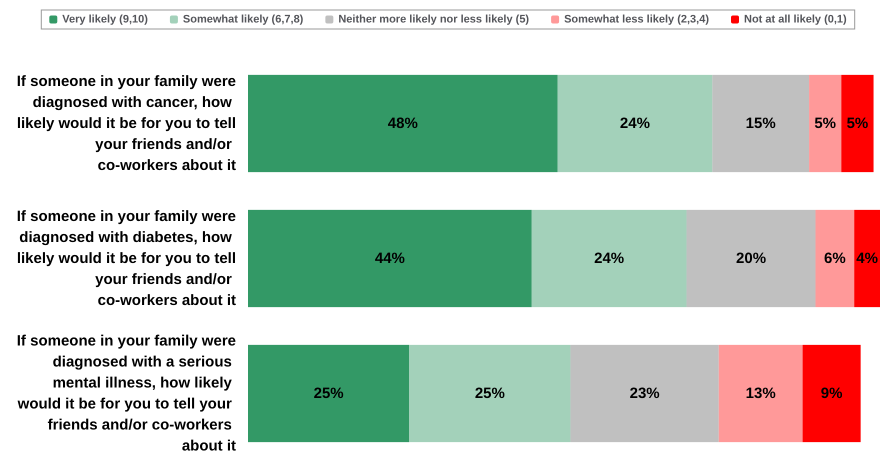 The image size is (896, 469). Describe the element at coordinates (434, 20) in the screenshot. I see `legend-label: Neither more likely nor less likely (5)` at that location.